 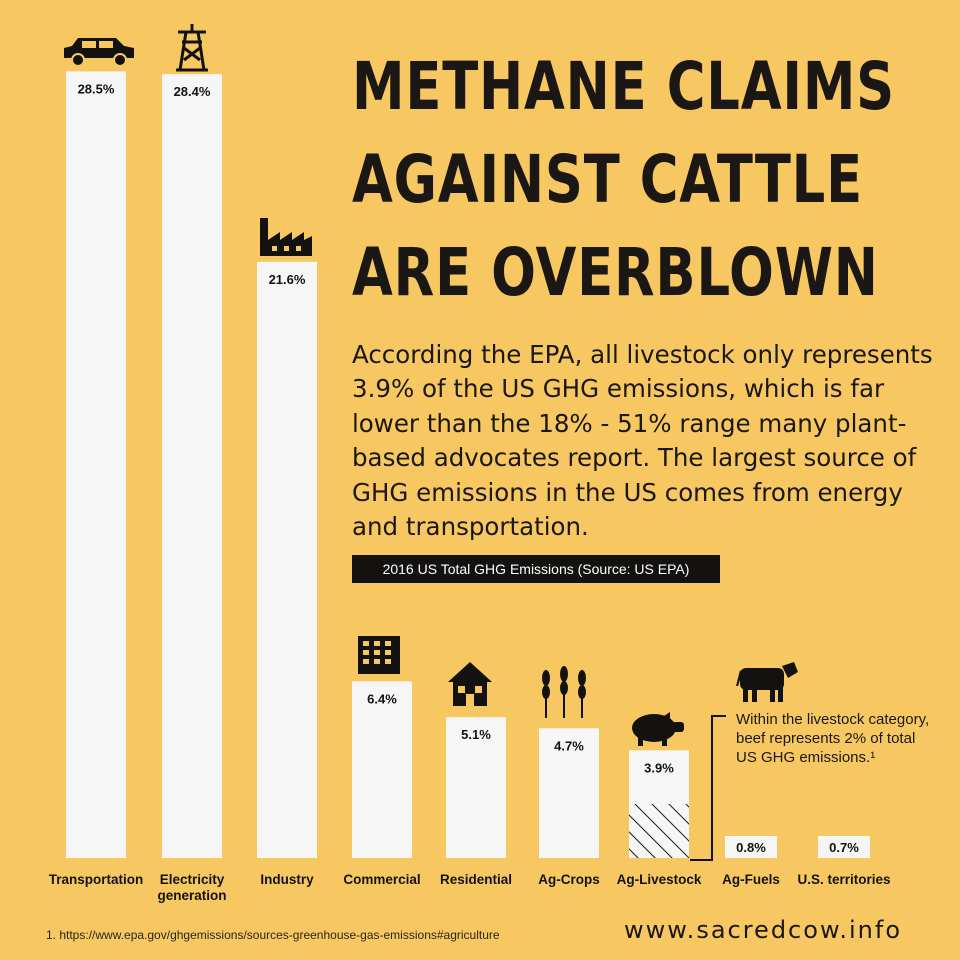 I want to click on website-link: www.sacredcow.info, so click(x=763, y=930).